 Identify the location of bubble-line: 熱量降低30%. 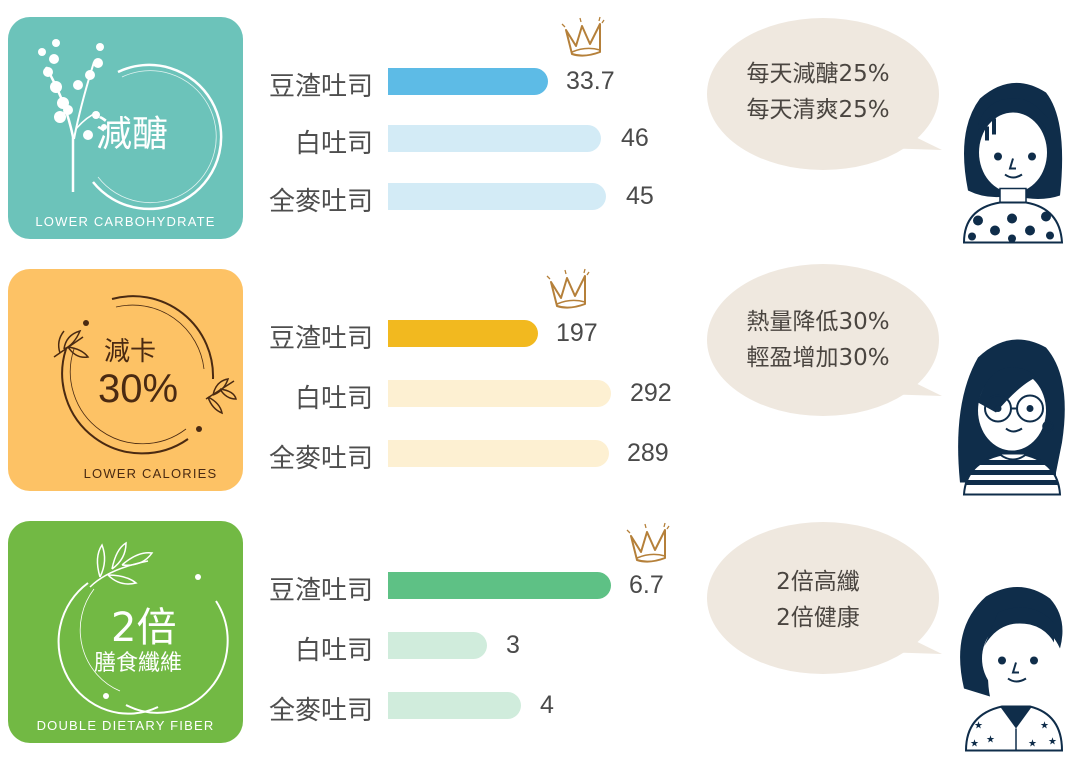
(818, 322).